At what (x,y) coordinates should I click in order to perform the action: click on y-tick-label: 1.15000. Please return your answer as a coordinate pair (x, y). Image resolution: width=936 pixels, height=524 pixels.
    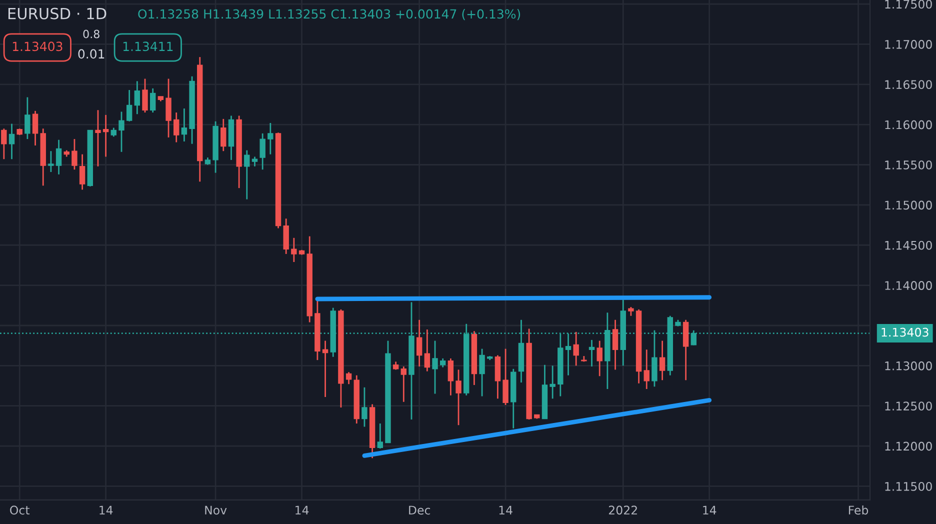
    Looking at the image, I should click on (908, 205).